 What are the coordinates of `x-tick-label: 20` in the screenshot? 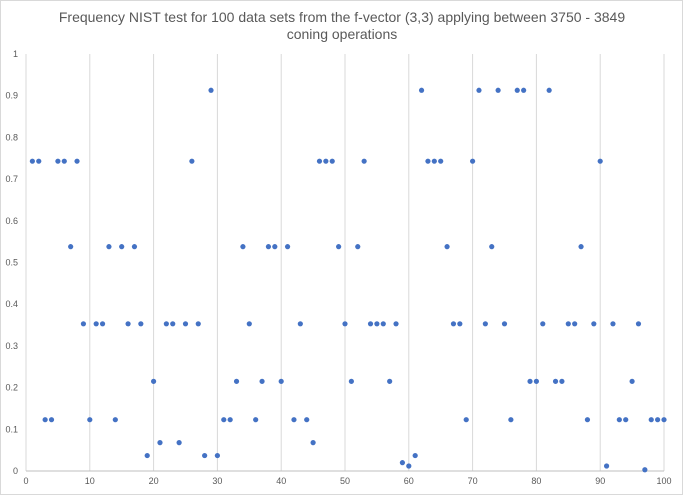 It's located at (154, 481).